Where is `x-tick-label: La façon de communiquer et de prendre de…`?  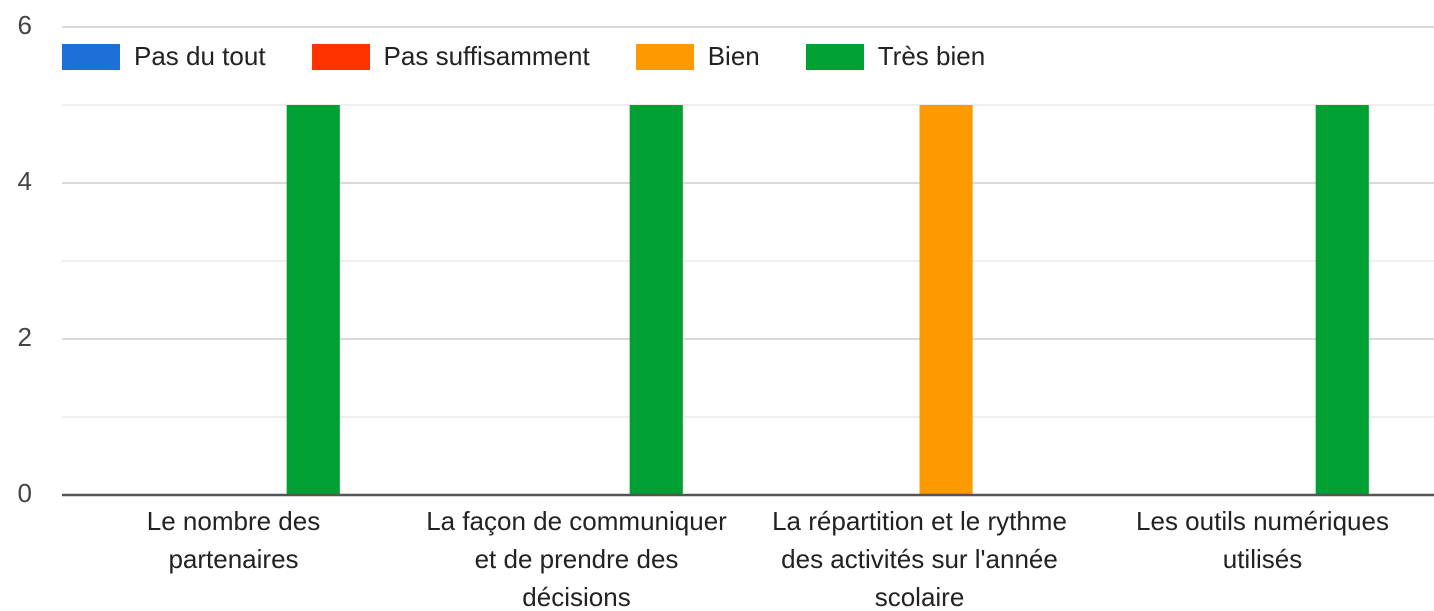 x-tick-label: La façon de communiquer et de prendre de… is located at coordinates (576, 558).